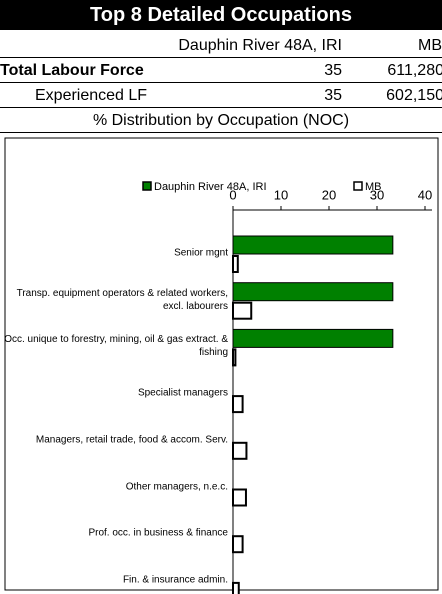  Describe the element at coordinates (176, 486) in the screenshot. I see `category-label: Other managers, n.e.c.` at that location.